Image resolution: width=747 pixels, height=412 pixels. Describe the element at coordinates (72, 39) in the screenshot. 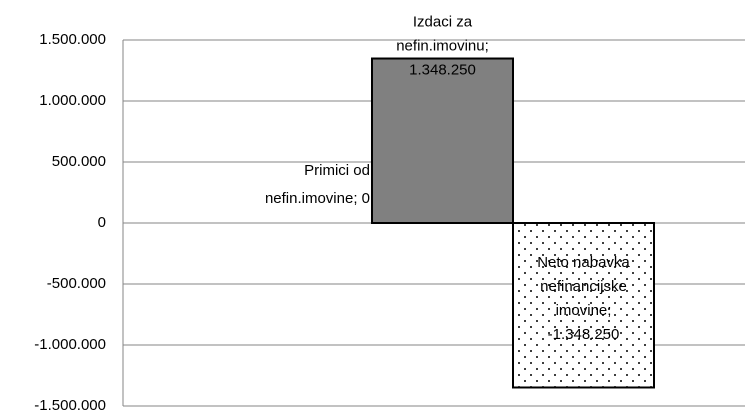

I see `y-tick-label: 1.500.000` at that location.